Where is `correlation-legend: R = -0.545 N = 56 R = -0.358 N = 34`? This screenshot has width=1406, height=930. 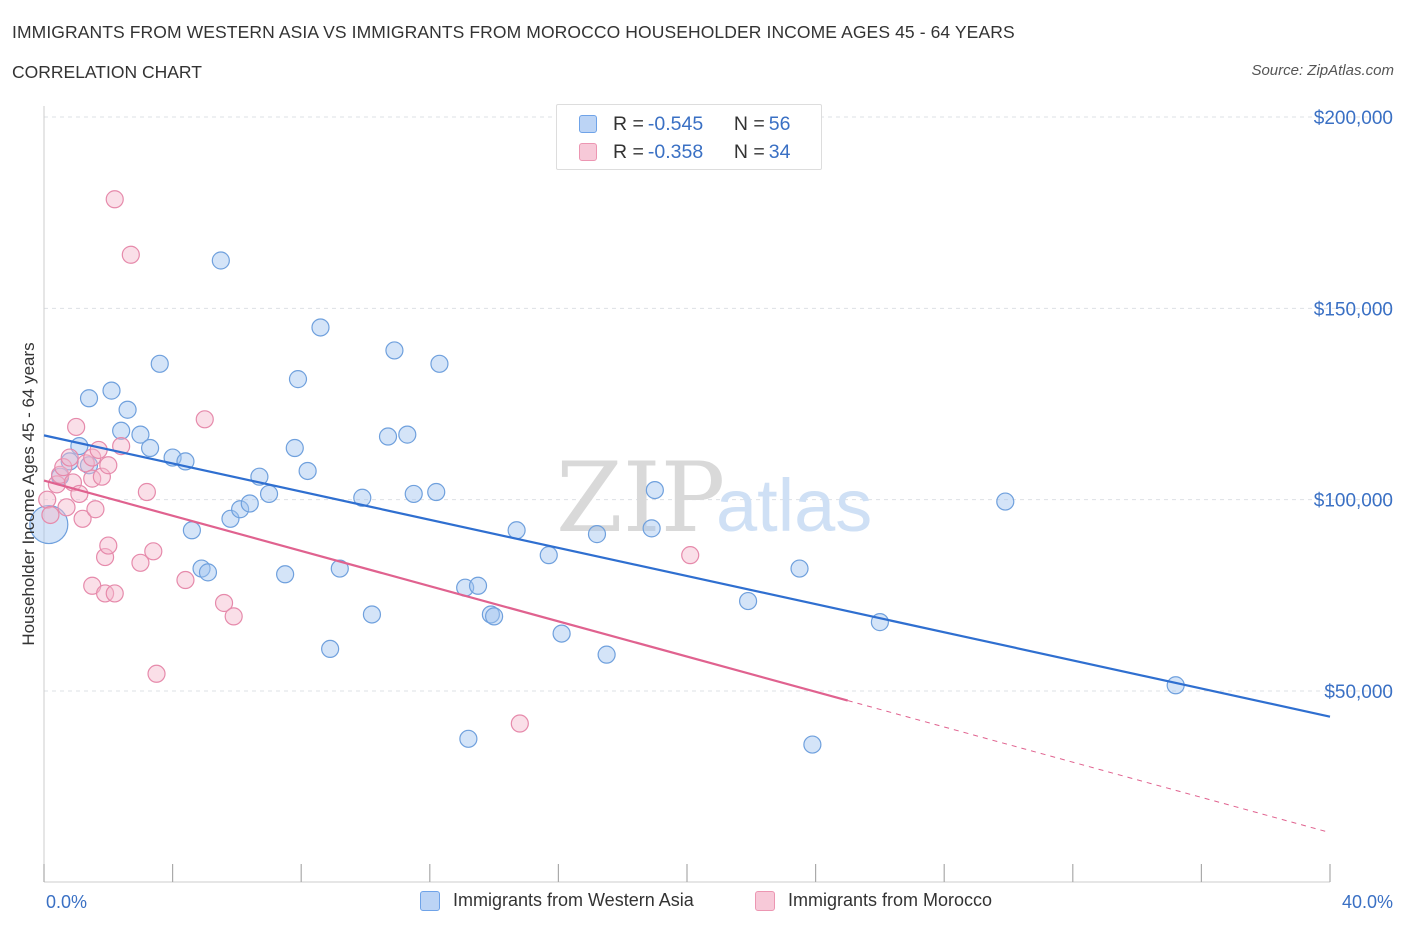
correlation-legend: R = -0.545 N = 56 R = -0.358 N = 34 is located at coordinates (689, 137).